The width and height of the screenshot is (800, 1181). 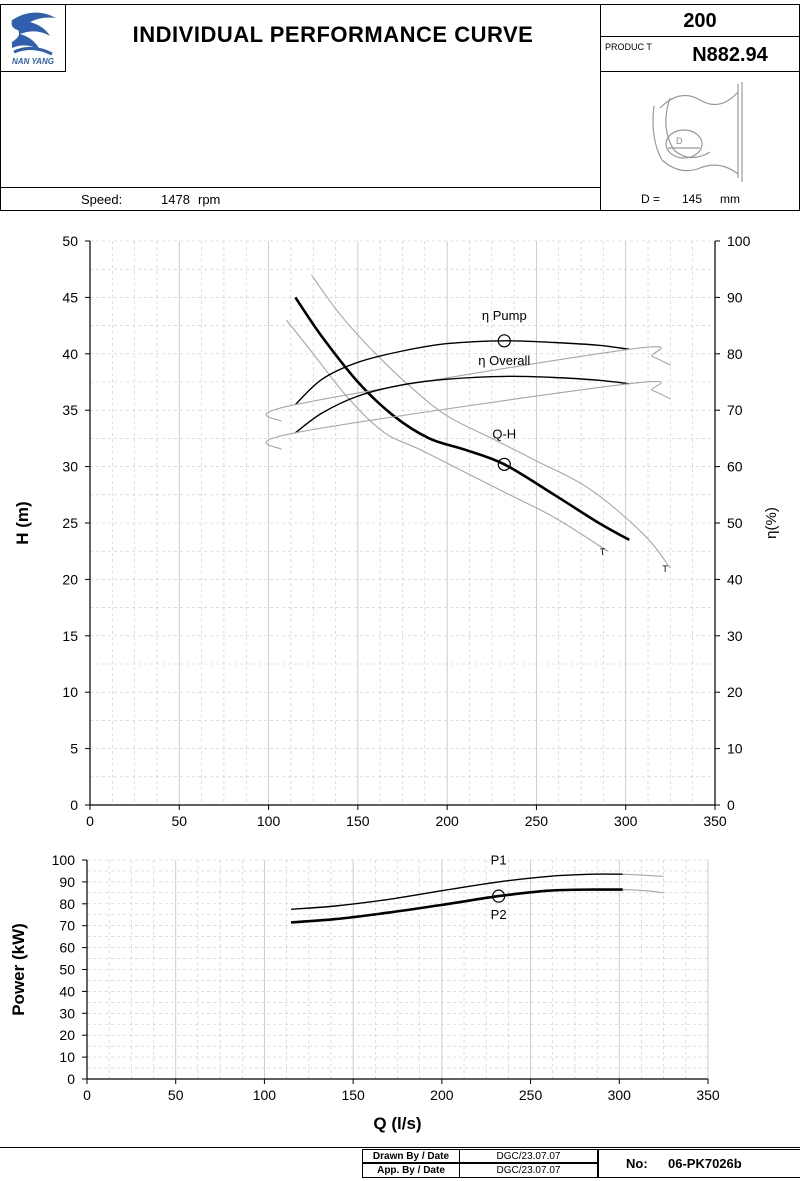 What do you see at coordinates (771, 523) in the screenshot?
I see `y2-axis-label: η(%)` at bounding box center [771, 523].